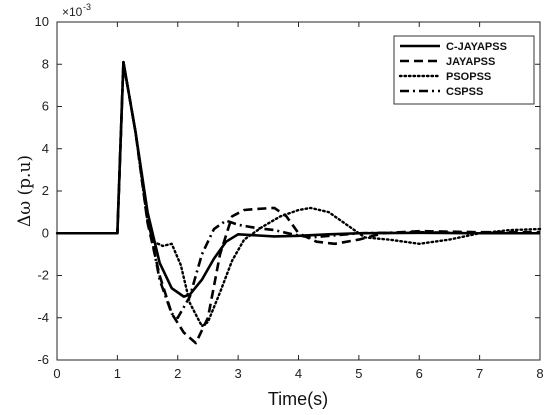  I want to click on y-tick-label: 2, so click(45, 190).